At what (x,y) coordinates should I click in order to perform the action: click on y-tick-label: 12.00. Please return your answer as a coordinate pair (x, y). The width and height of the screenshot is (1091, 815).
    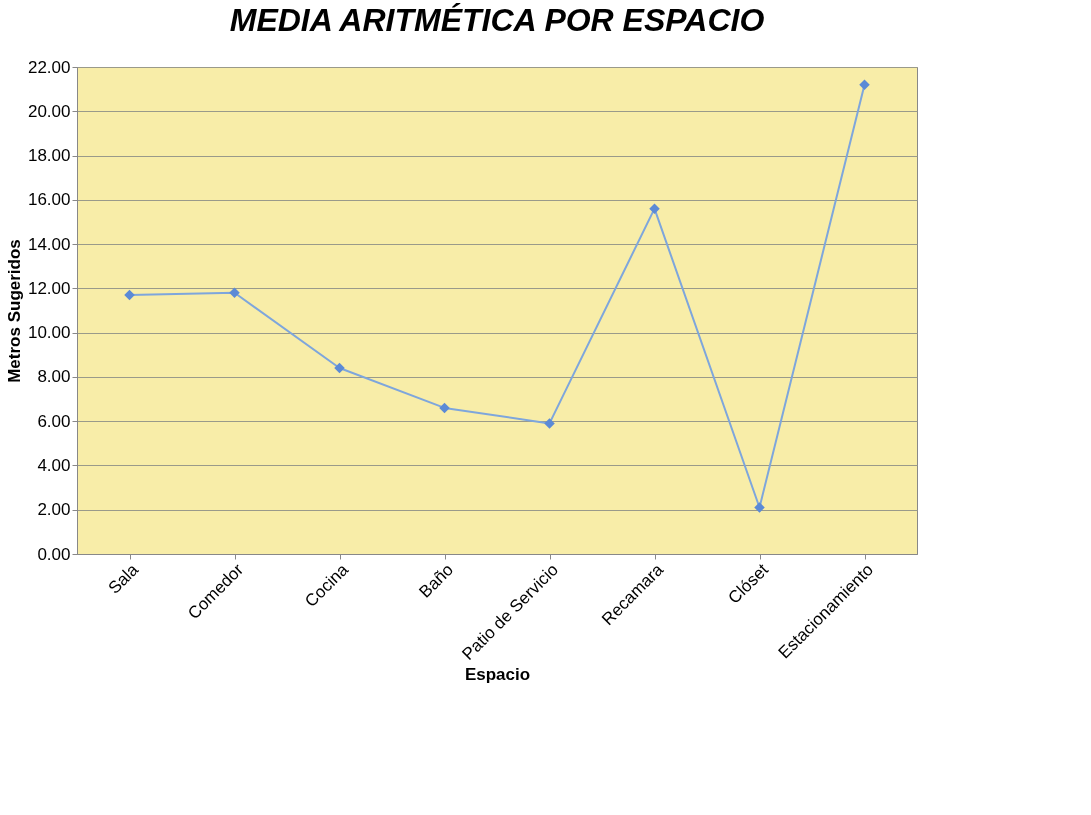
    Looking at the image, I should click on (49, 288).